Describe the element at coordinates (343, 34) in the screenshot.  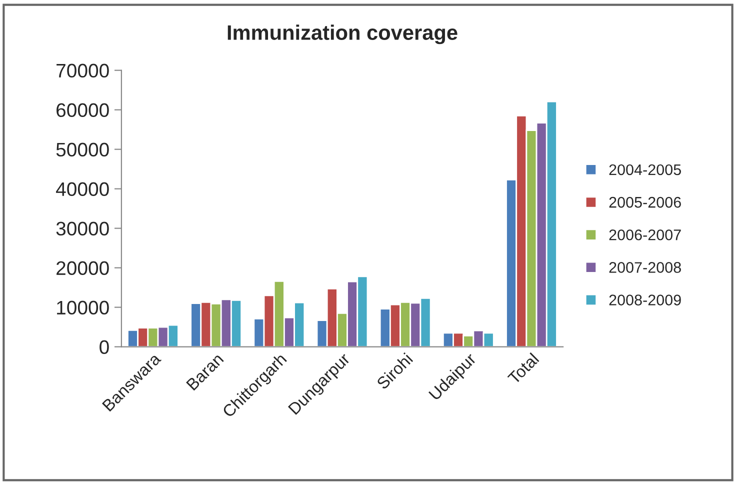
I see `chart-title: Immunization coverage` at that location.